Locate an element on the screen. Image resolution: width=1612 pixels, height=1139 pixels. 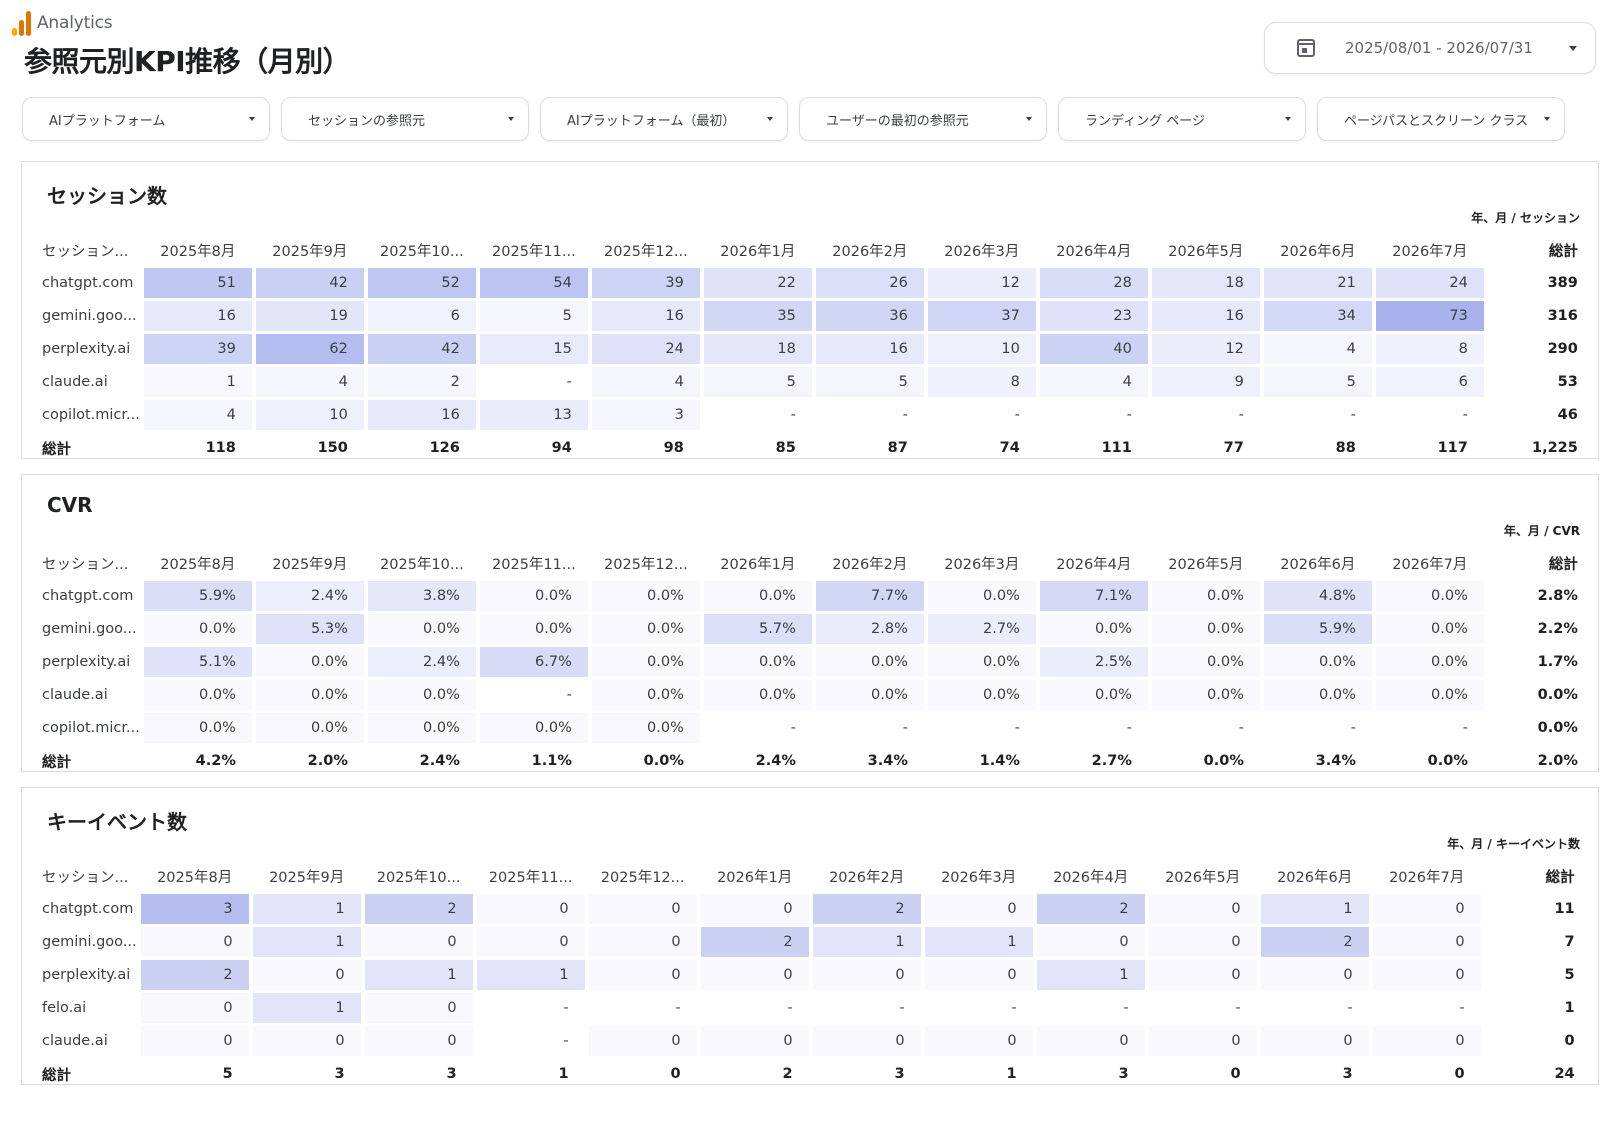
data-cell: 5 is located at coordinates (757, 382).